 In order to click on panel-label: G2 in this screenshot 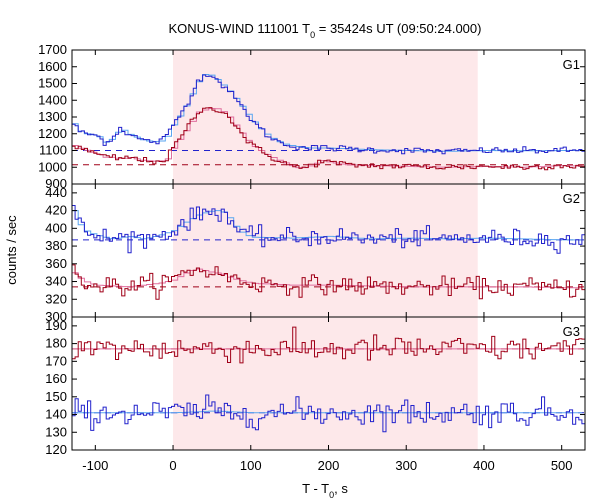, I will do `click(571, 198)`.